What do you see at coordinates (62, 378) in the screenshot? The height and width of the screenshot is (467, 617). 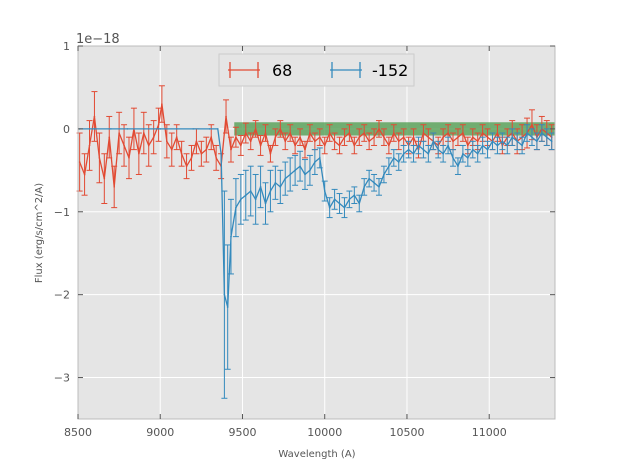 I see `y-tick-label: −3` at bounding box center [62, 378].